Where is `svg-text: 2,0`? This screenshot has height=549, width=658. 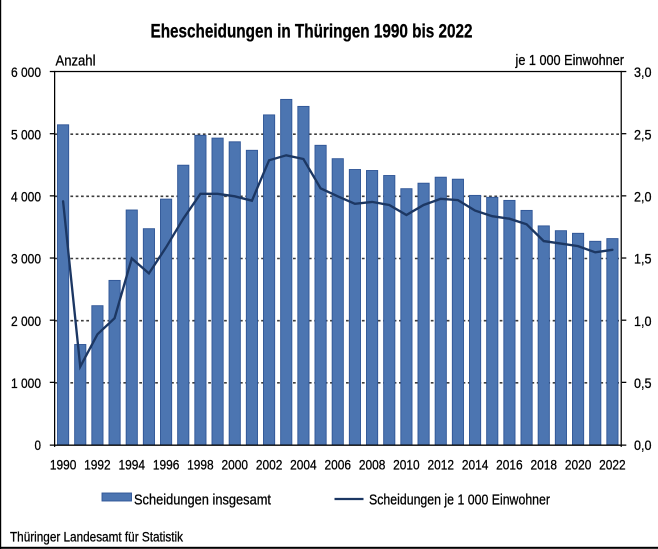 svg-text: 2,0 is located at coordinates (643, 196).